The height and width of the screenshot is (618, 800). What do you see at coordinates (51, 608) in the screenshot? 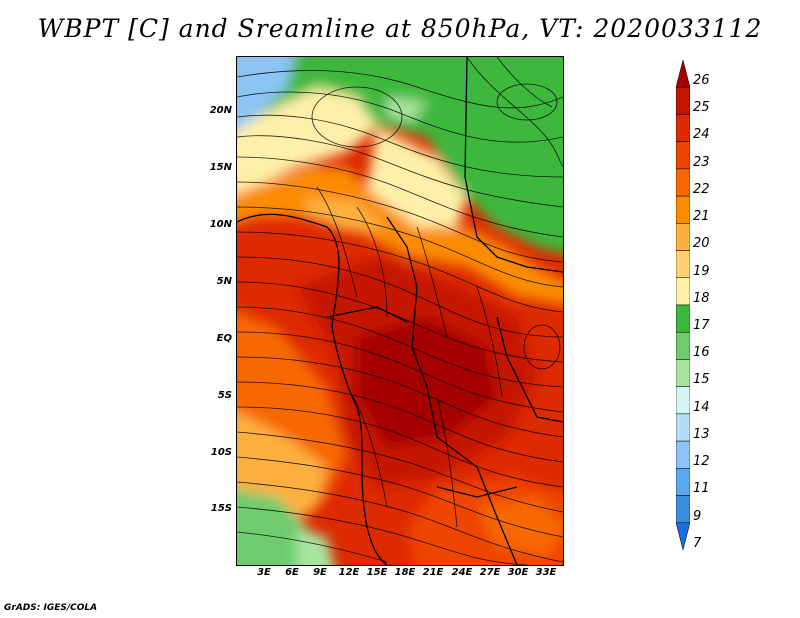
I see `grads-credit: GrADS: IGES/COLA` at bounding box center [51, 608].